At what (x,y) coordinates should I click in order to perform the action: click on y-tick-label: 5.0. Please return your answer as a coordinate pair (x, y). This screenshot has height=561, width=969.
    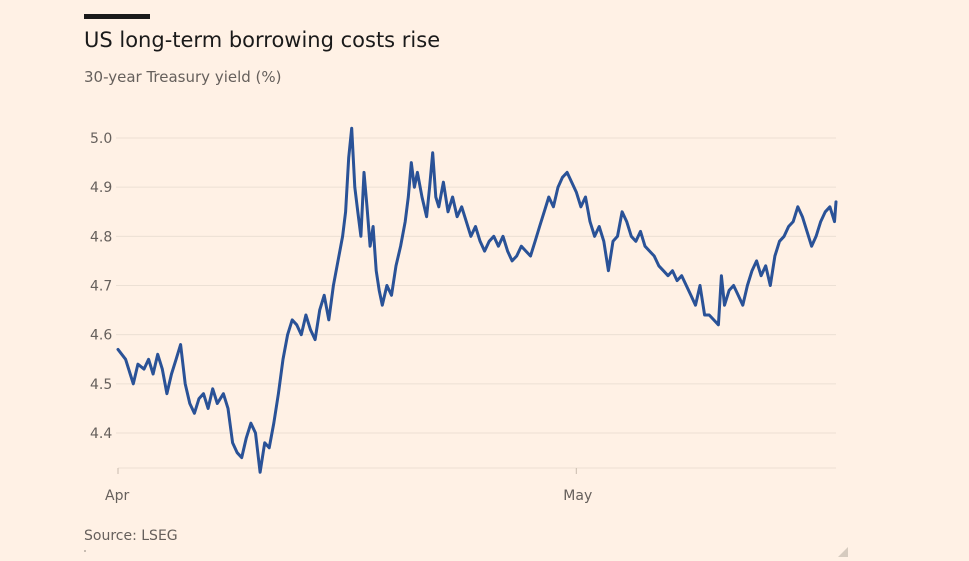
    Looking at the image, I should click on (101, 139).